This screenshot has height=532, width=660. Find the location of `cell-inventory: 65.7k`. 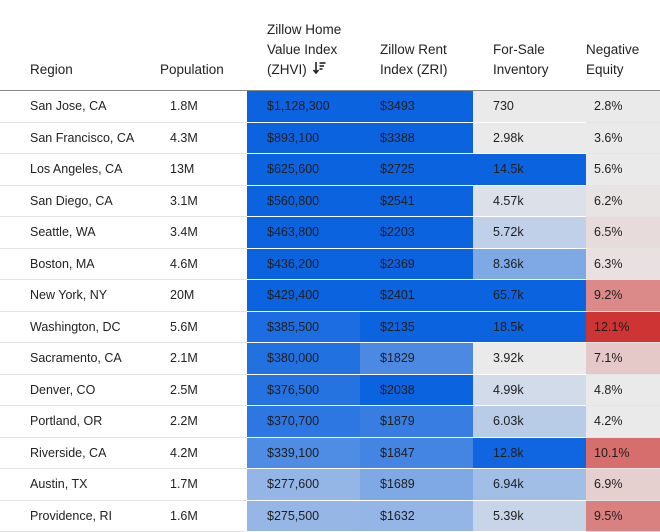

cell-inventory: 65.7k is located at coordinates (529, 295).